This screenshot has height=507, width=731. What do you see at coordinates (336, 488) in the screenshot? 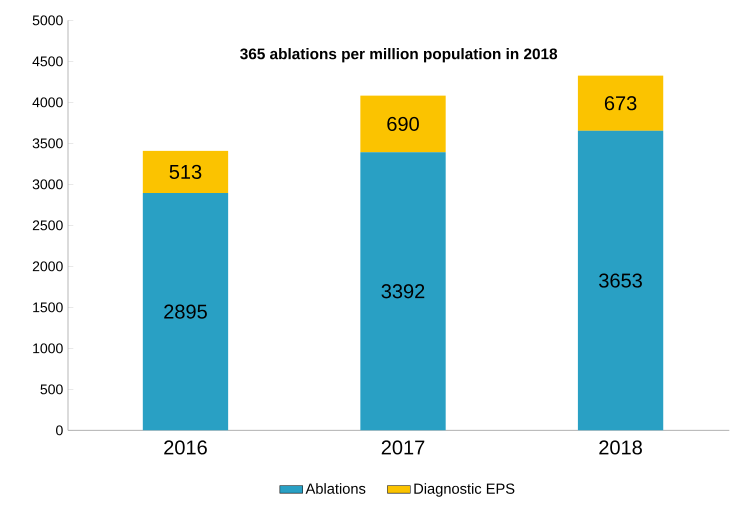
I see `legend-label: Ablations` at bounding box center [336, 488].